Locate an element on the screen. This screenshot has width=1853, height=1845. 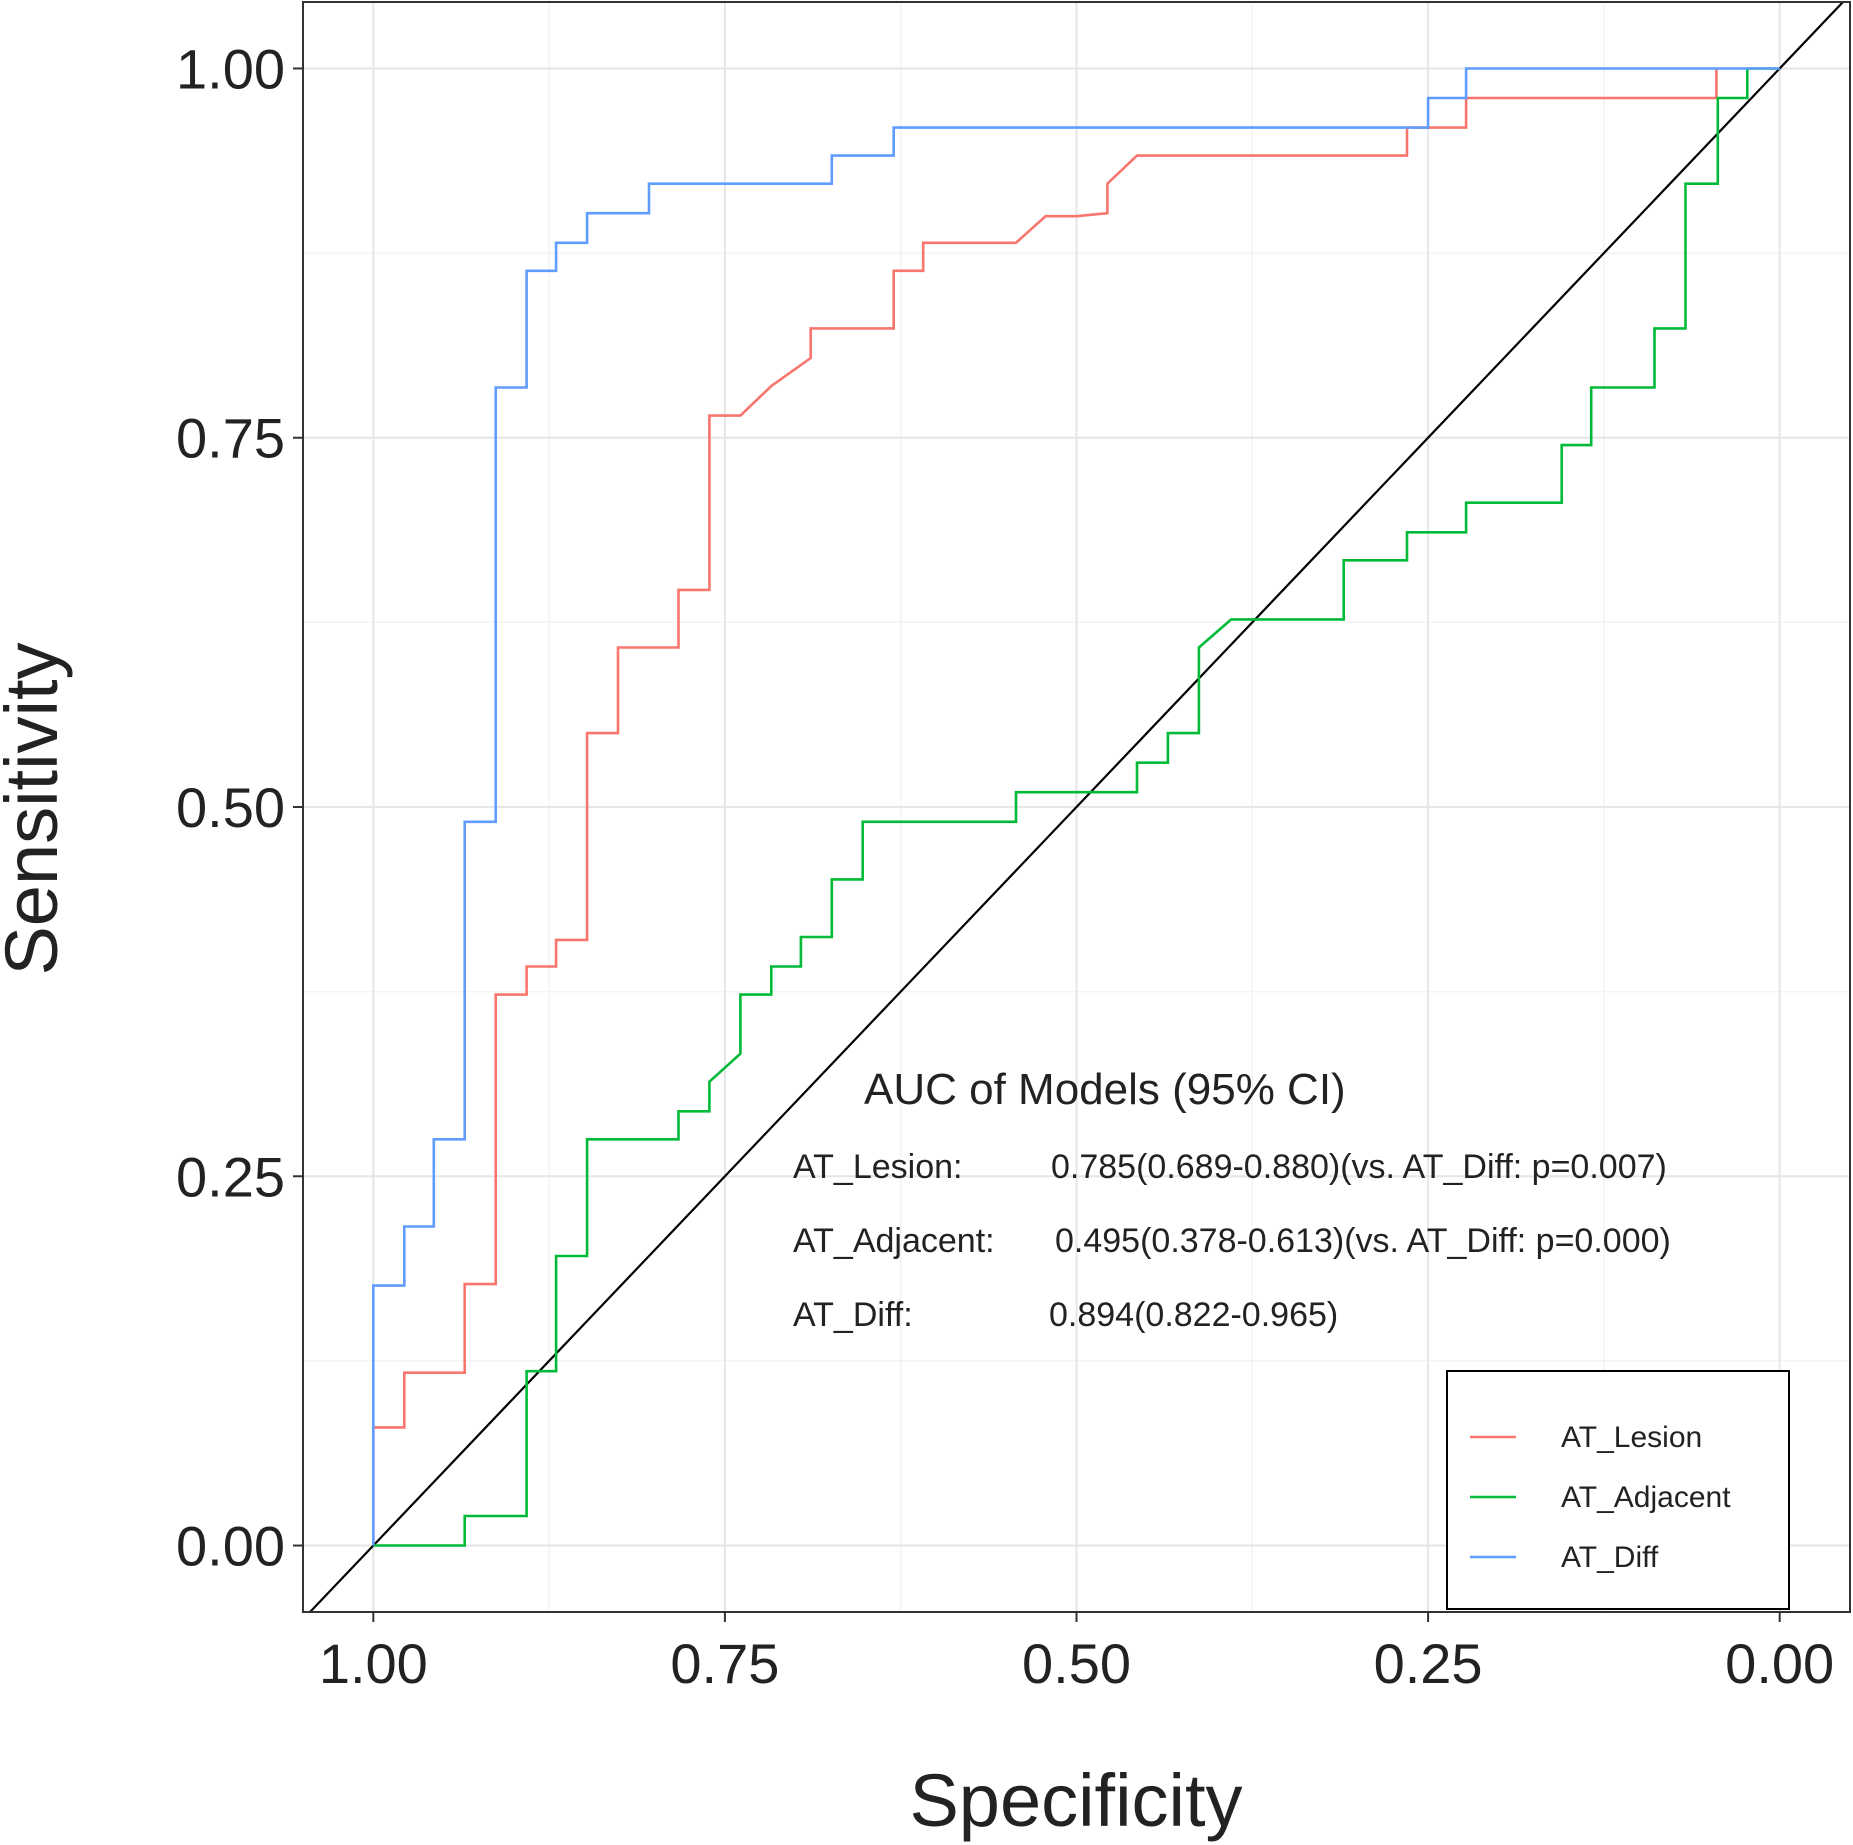
x-axis-title: Specificity is located at coordinates (1075, 1800).